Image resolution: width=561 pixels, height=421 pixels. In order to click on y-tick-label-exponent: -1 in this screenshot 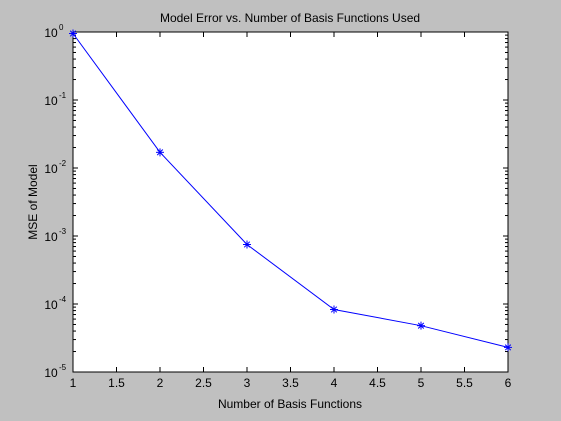, I will do `click(63, 95)`.